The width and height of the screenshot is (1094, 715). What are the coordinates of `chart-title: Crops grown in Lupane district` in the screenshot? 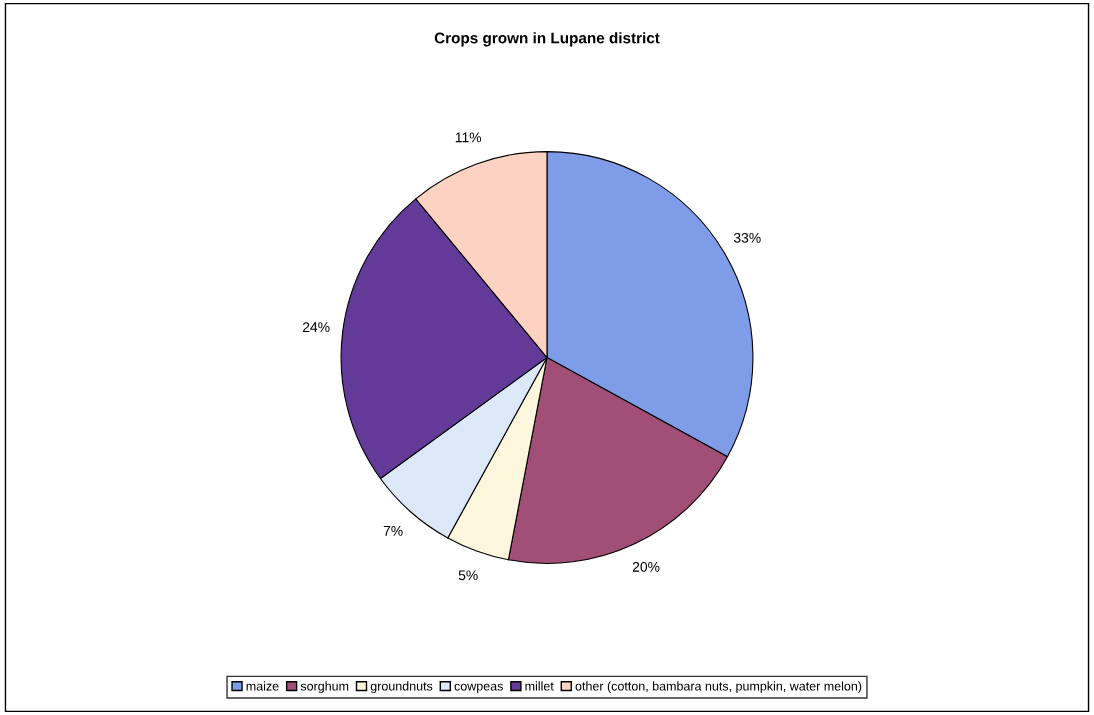 It's located at (547, 39).